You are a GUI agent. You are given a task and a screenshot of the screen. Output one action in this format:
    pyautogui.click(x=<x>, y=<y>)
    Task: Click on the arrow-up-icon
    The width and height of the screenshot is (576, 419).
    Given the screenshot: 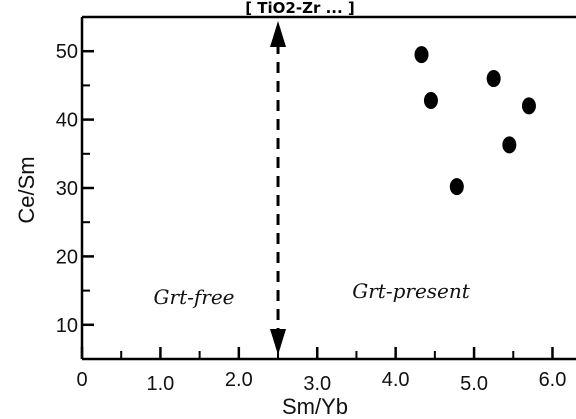 What is the action you would take?
    pyautogui.click(x=278, y=34)
    